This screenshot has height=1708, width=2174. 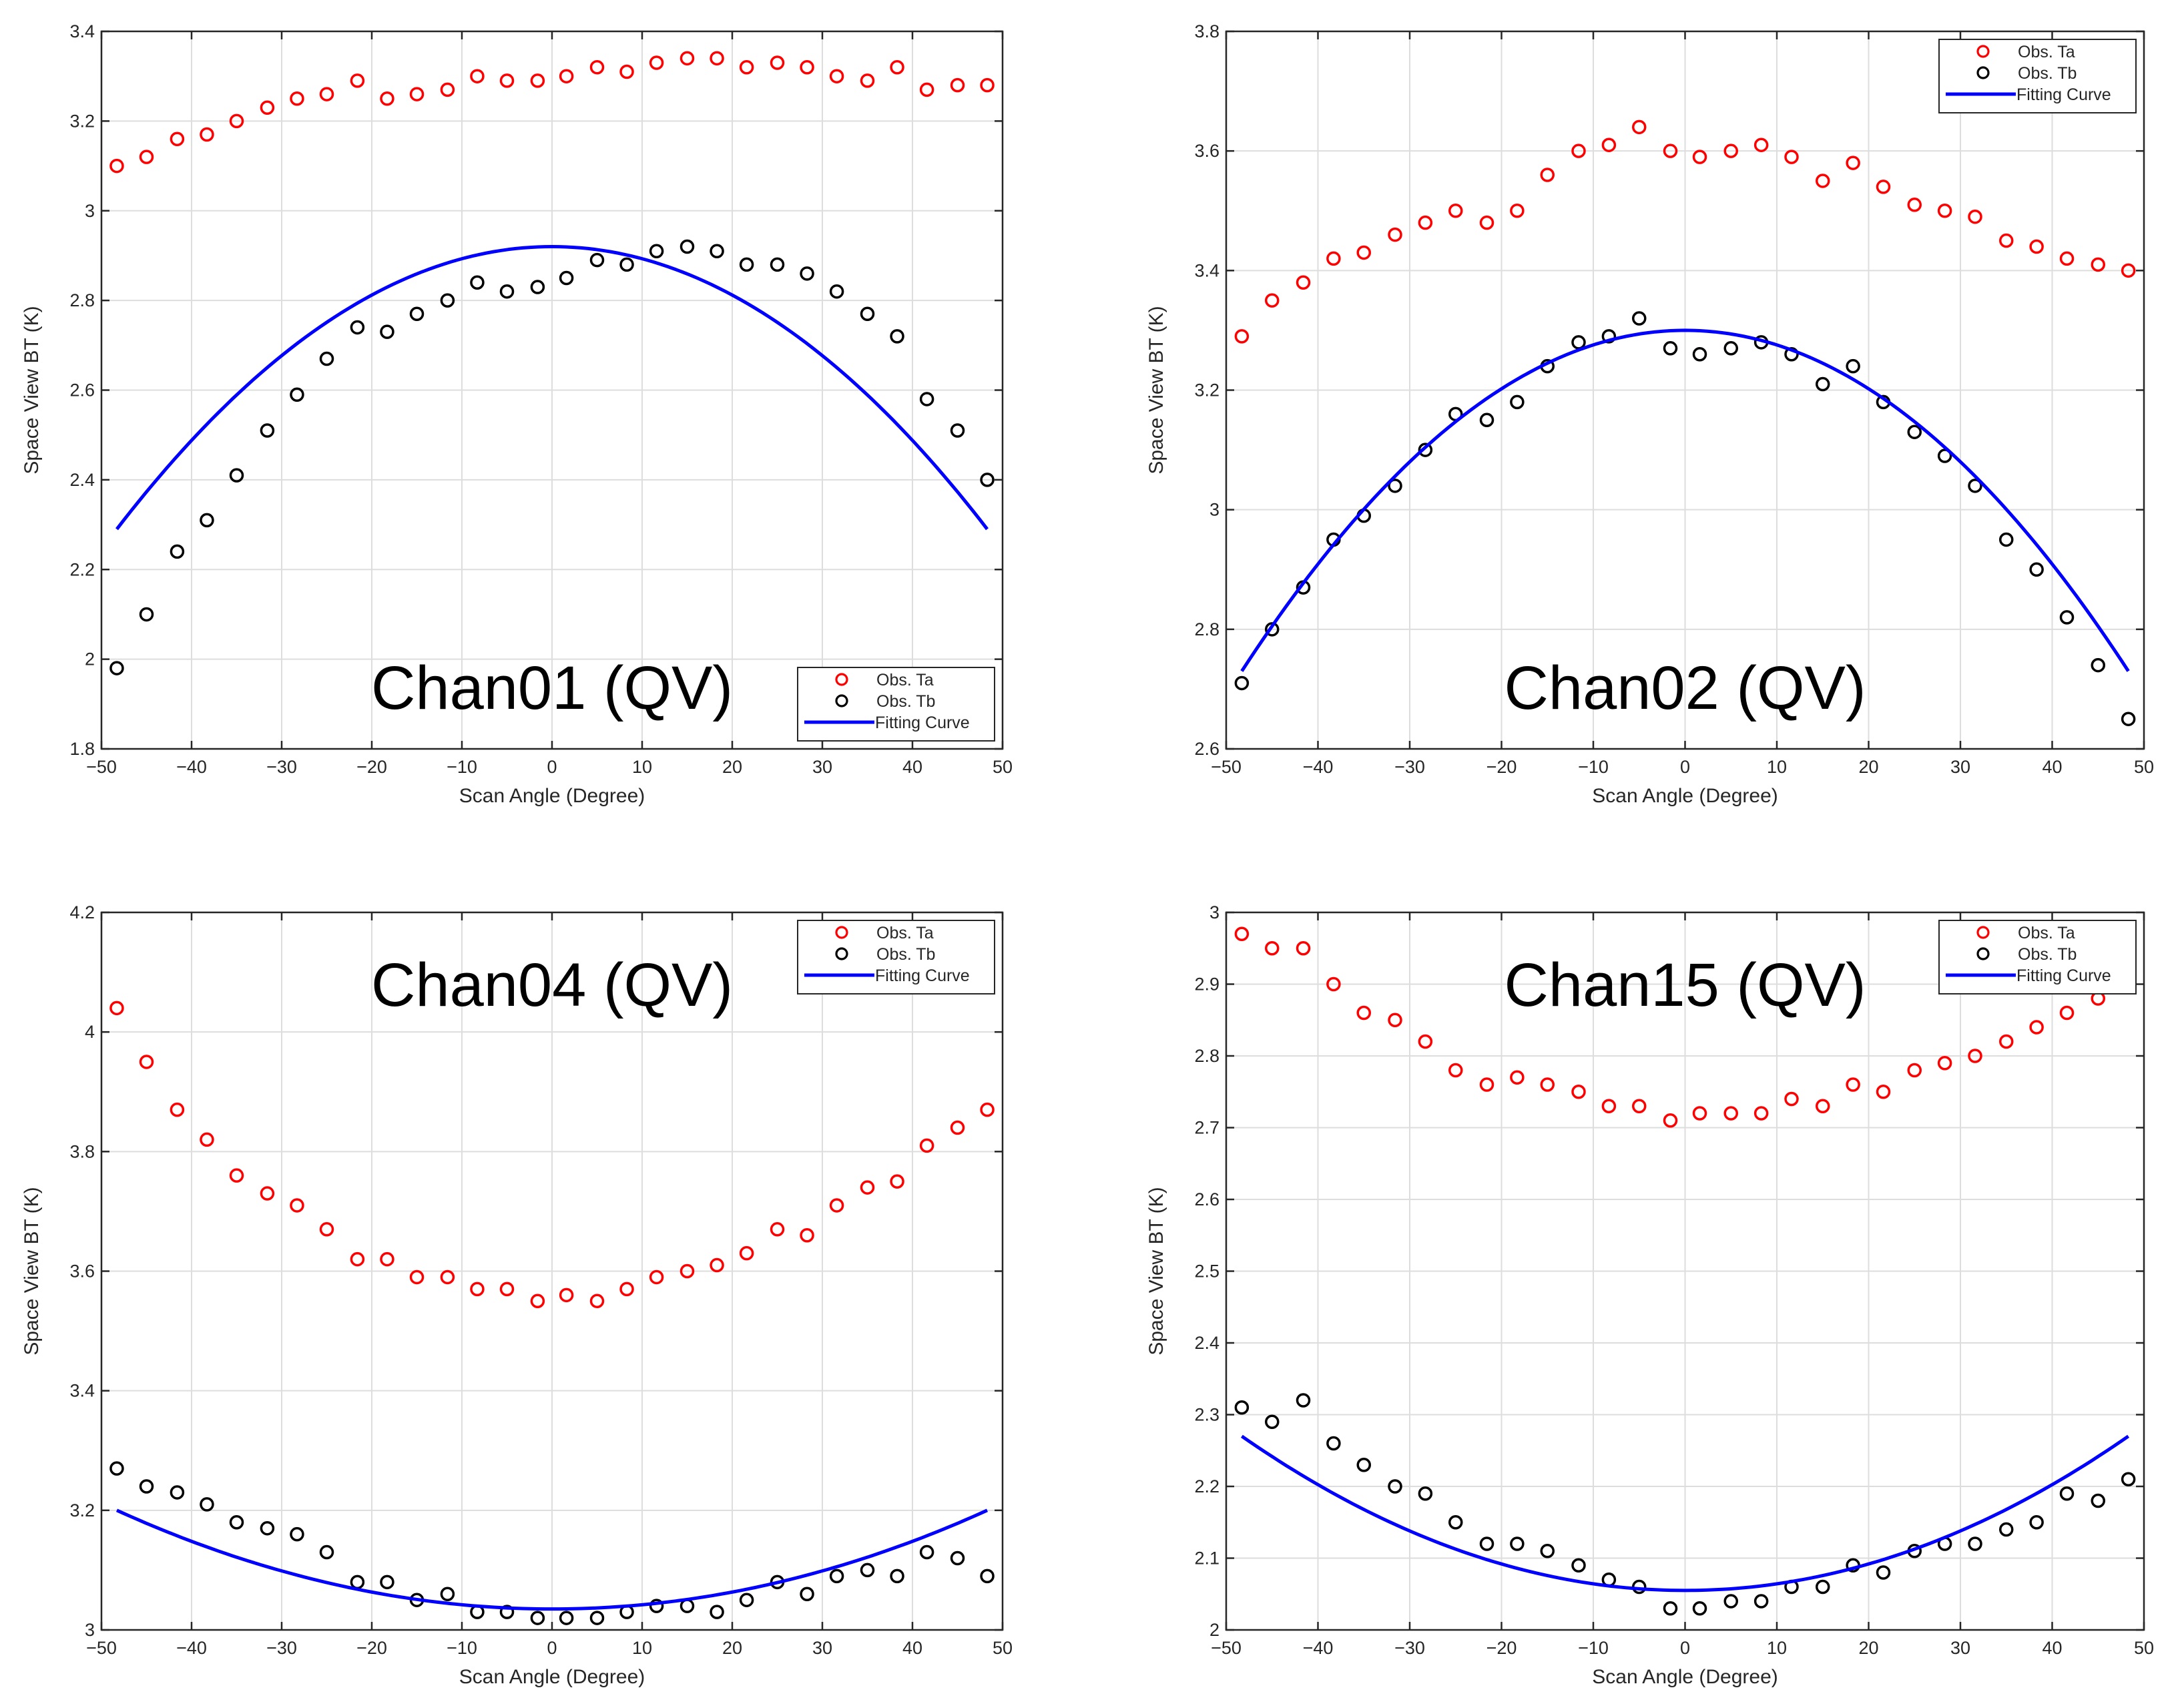 I want to click on x-tick-label: −20, so click(x=1502, y=1648).